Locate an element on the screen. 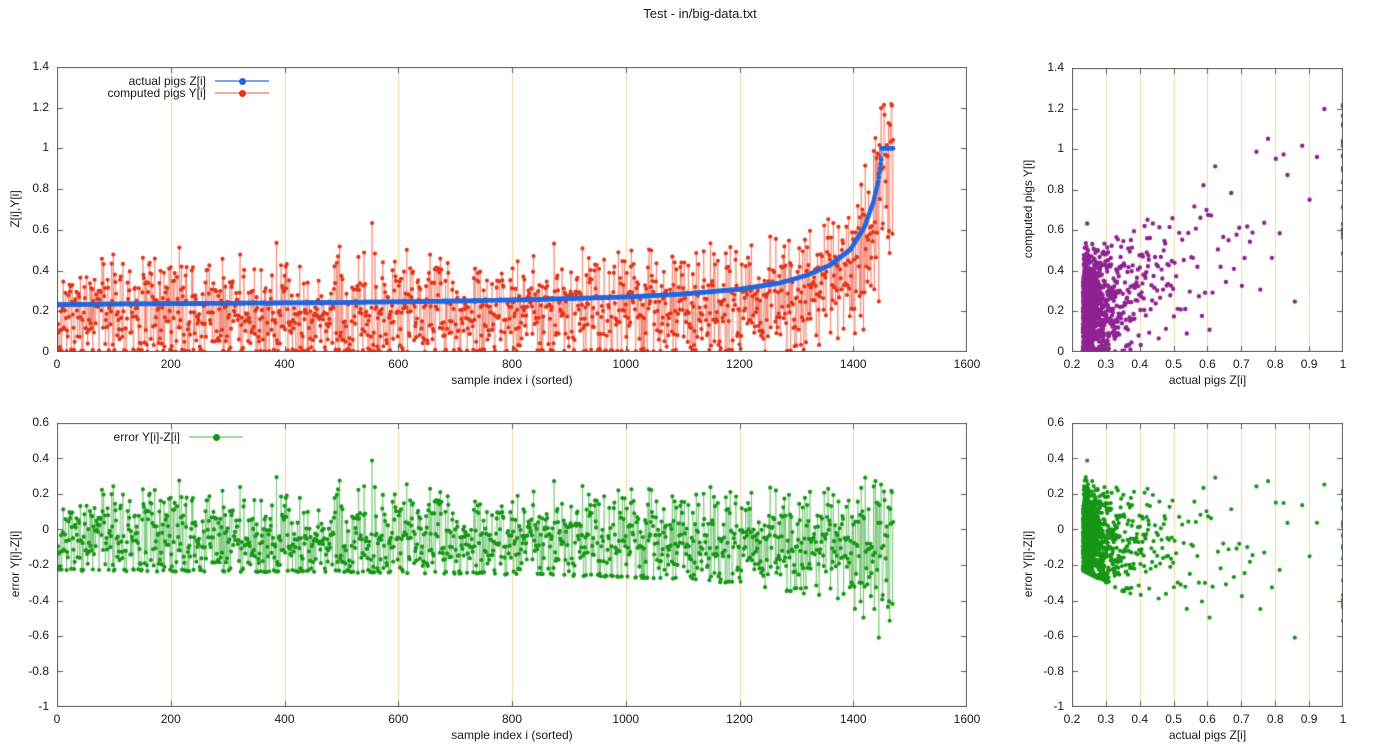  legend-bottom-left: error Y[i]-Z[i] is located at coordinates (136, 437).